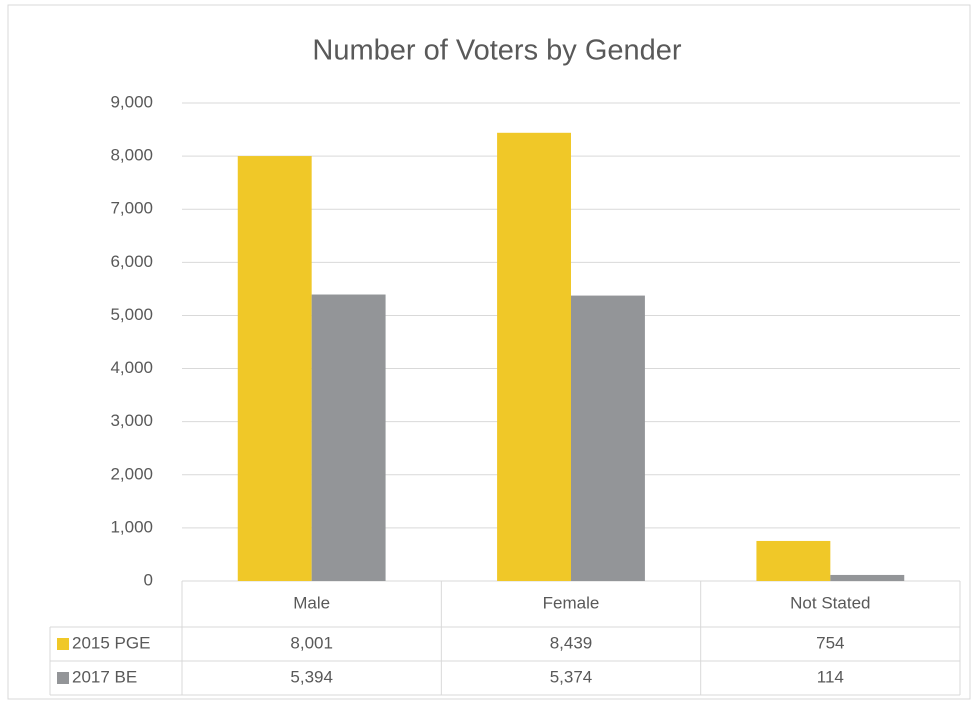  What do you see at coordinates (131, 420) in the screenshot?
I see `y-tick-label: 3,000` at bounding box center [131, 420].